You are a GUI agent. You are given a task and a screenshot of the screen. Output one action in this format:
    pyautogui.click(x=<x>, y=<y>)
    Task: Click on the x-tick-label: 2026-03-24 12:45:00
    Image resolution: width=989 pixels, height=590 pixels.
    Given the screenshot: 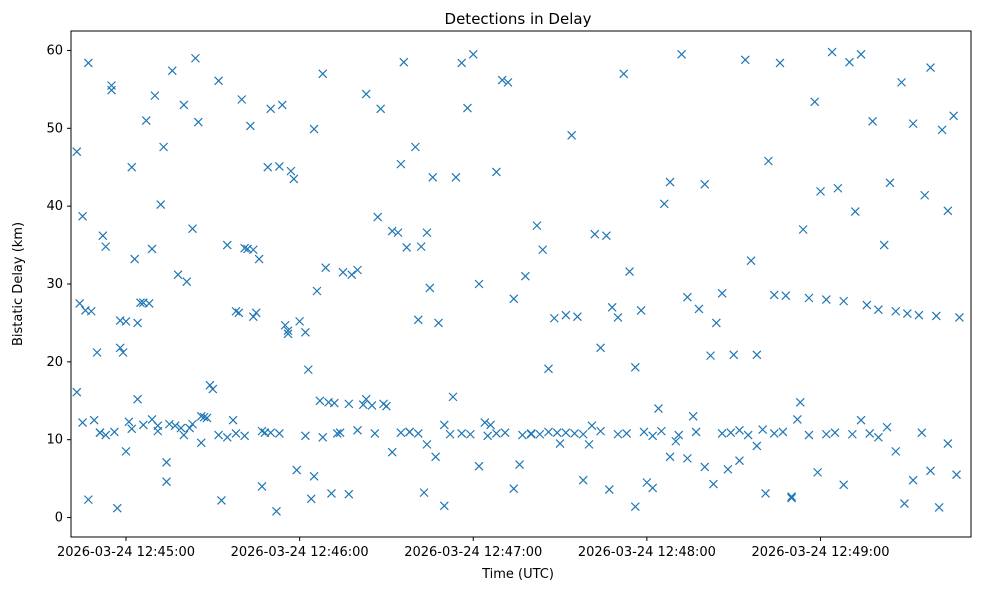 What is the action you would take?
    pyautogui.click(x=126, y=552)
    